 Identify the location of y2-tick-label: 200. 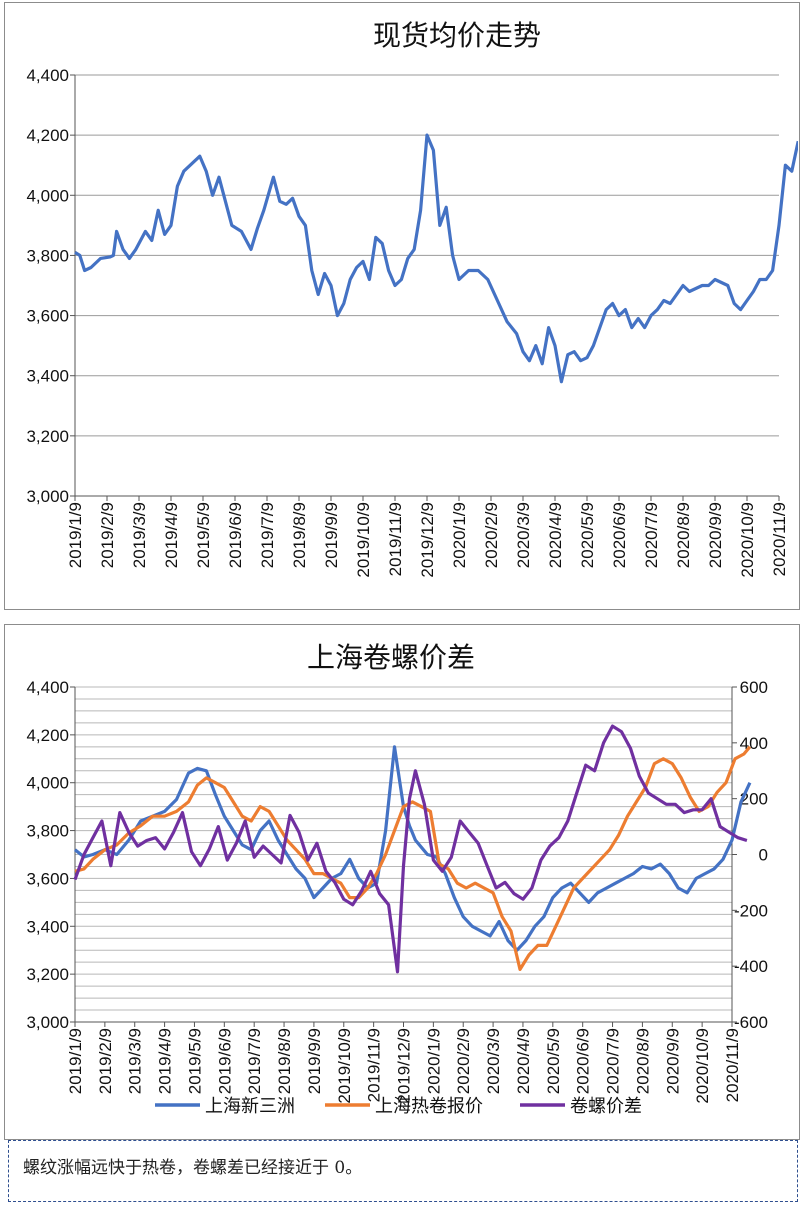
(754, 799).